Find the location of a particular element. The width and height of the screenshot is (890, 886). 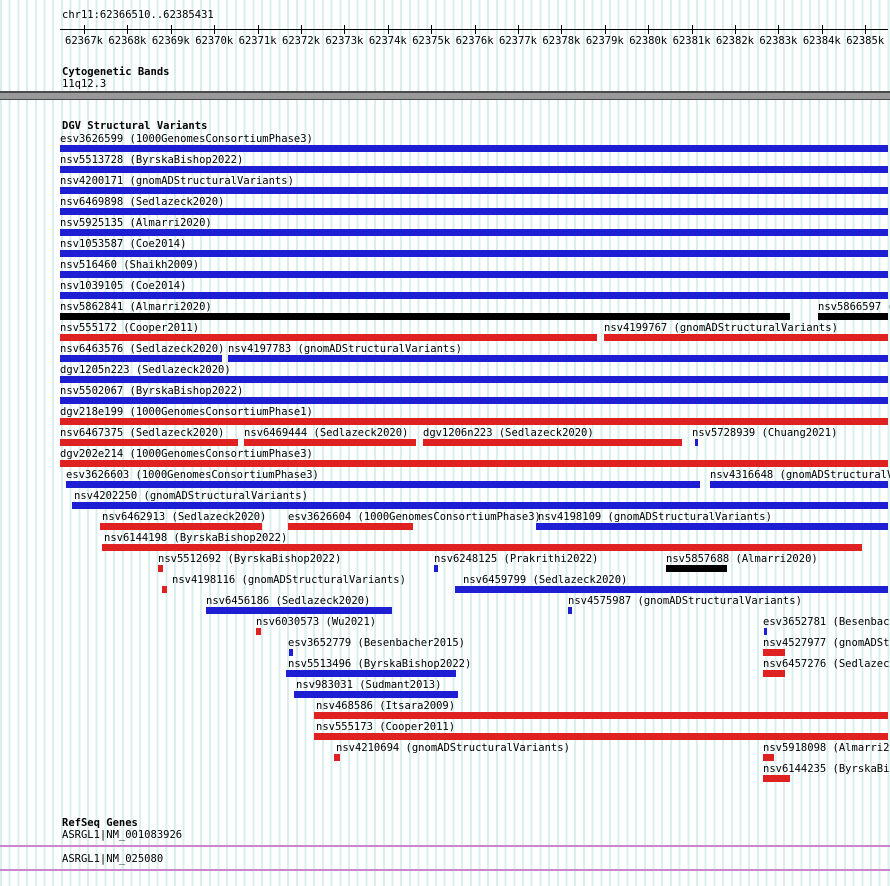

ruler-label: 62372k is located at coordinates (301, 41).